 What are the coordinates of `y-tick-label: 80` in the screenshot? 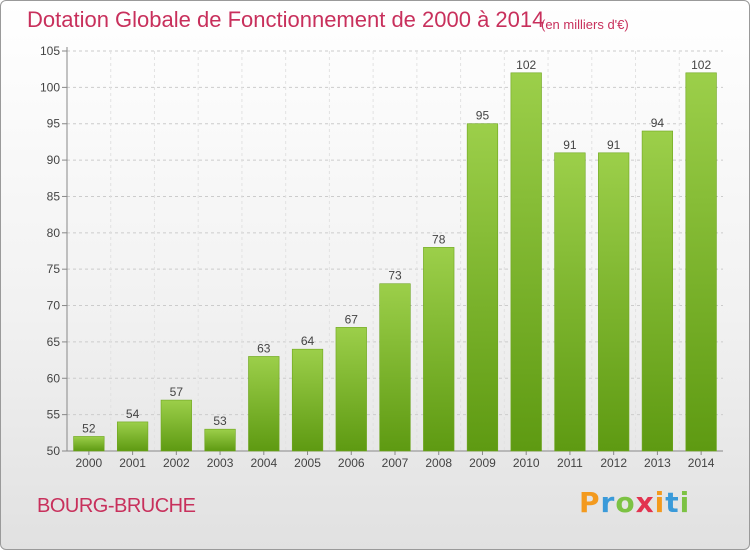 It's located at (54, 233).